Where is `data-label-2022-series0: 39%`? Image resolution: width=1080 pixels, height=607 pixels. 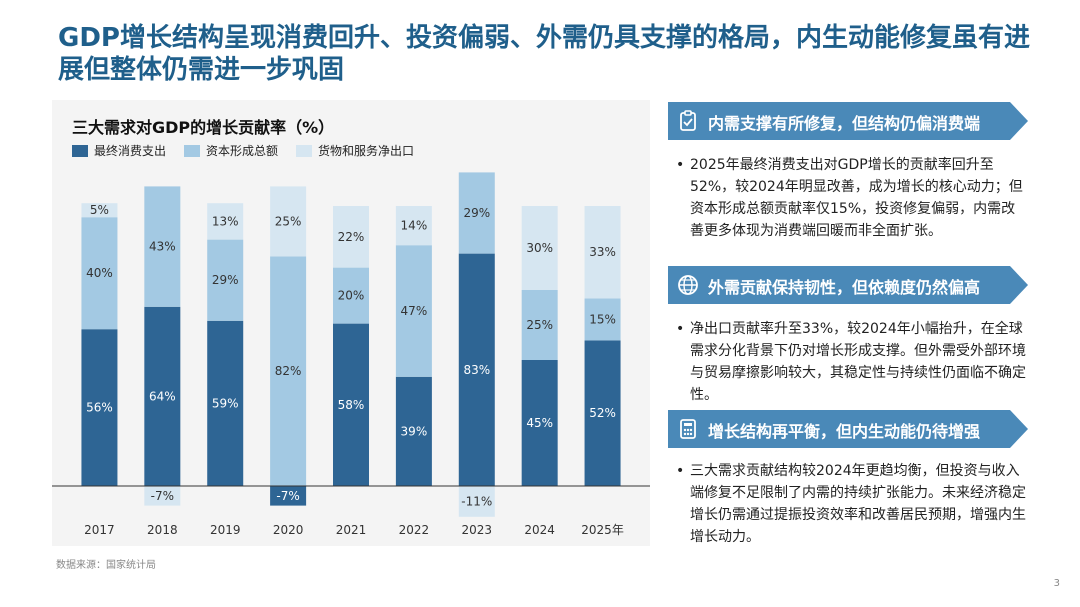 data-label-2022-series0: 39% is located at coordinates (414, 431).